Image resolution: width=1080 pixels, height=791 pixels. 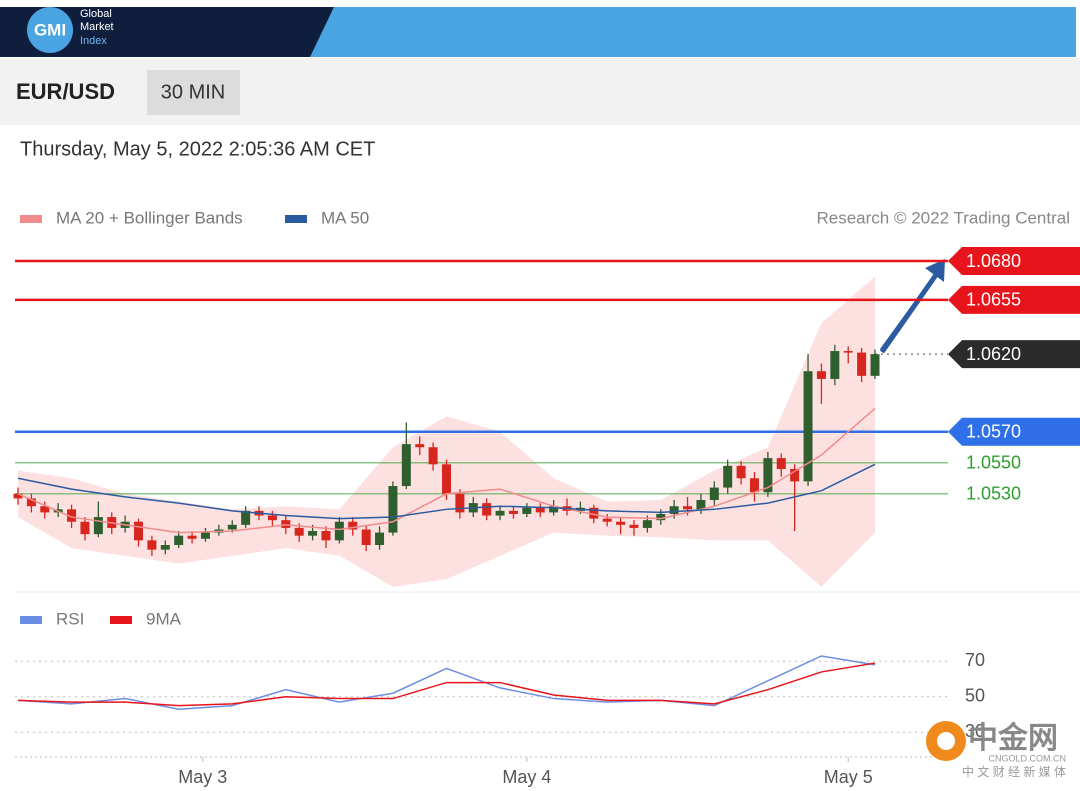 What do you see at coordinates (1014, 771) in the screenshot?
I see `watermark-tagline: 中 文 财 经 新 媒 体` at bounding box center [1014, 771].